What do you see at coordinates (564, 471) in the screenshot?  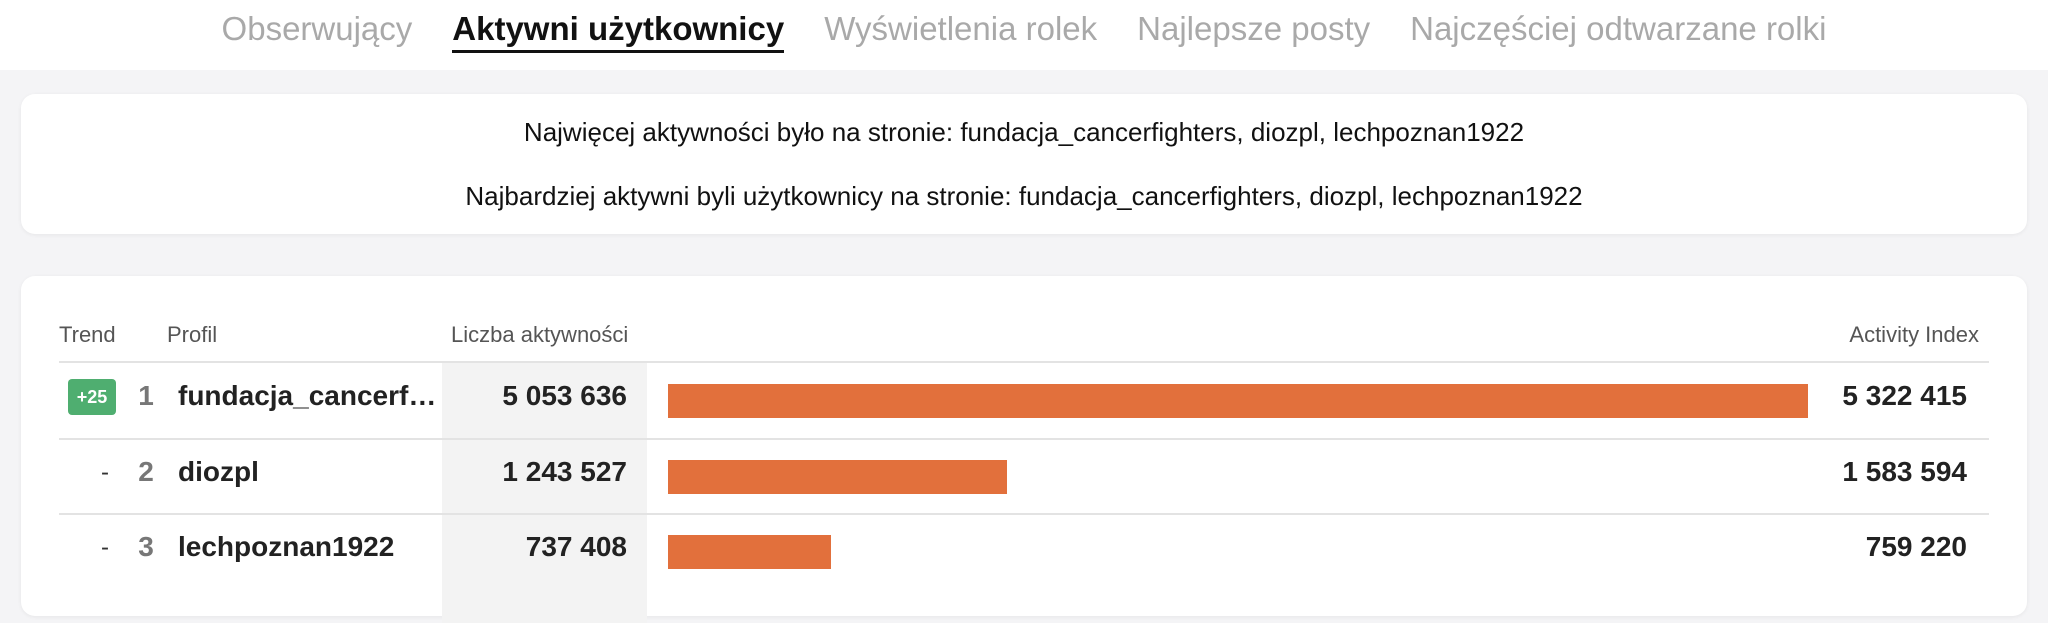 I see `activity-count: 1 243 527` at bounding box center [564, 471].